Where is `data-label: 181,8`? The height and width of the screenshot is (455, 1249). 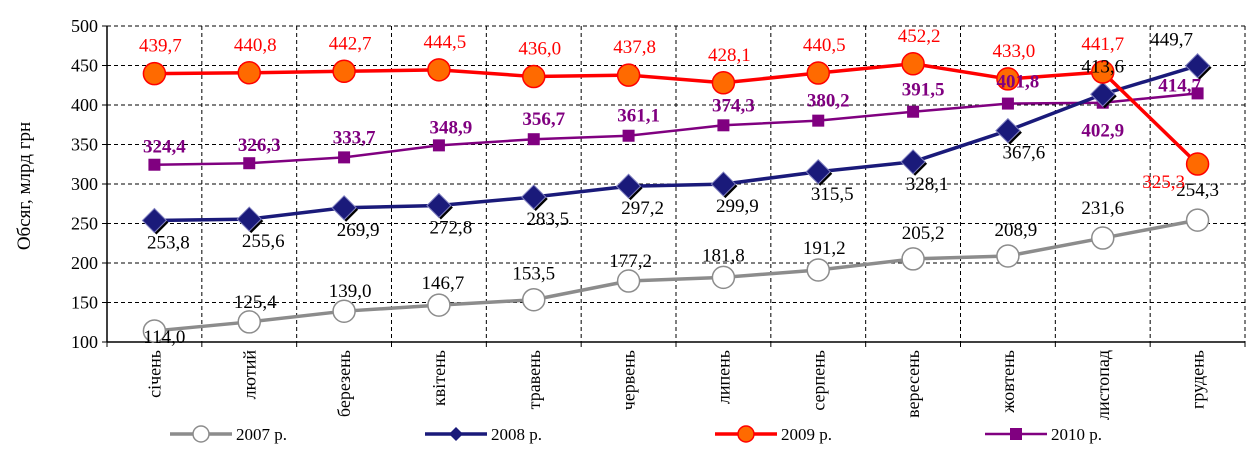
data-label: 181,8 is located at coordinates (723, 255).